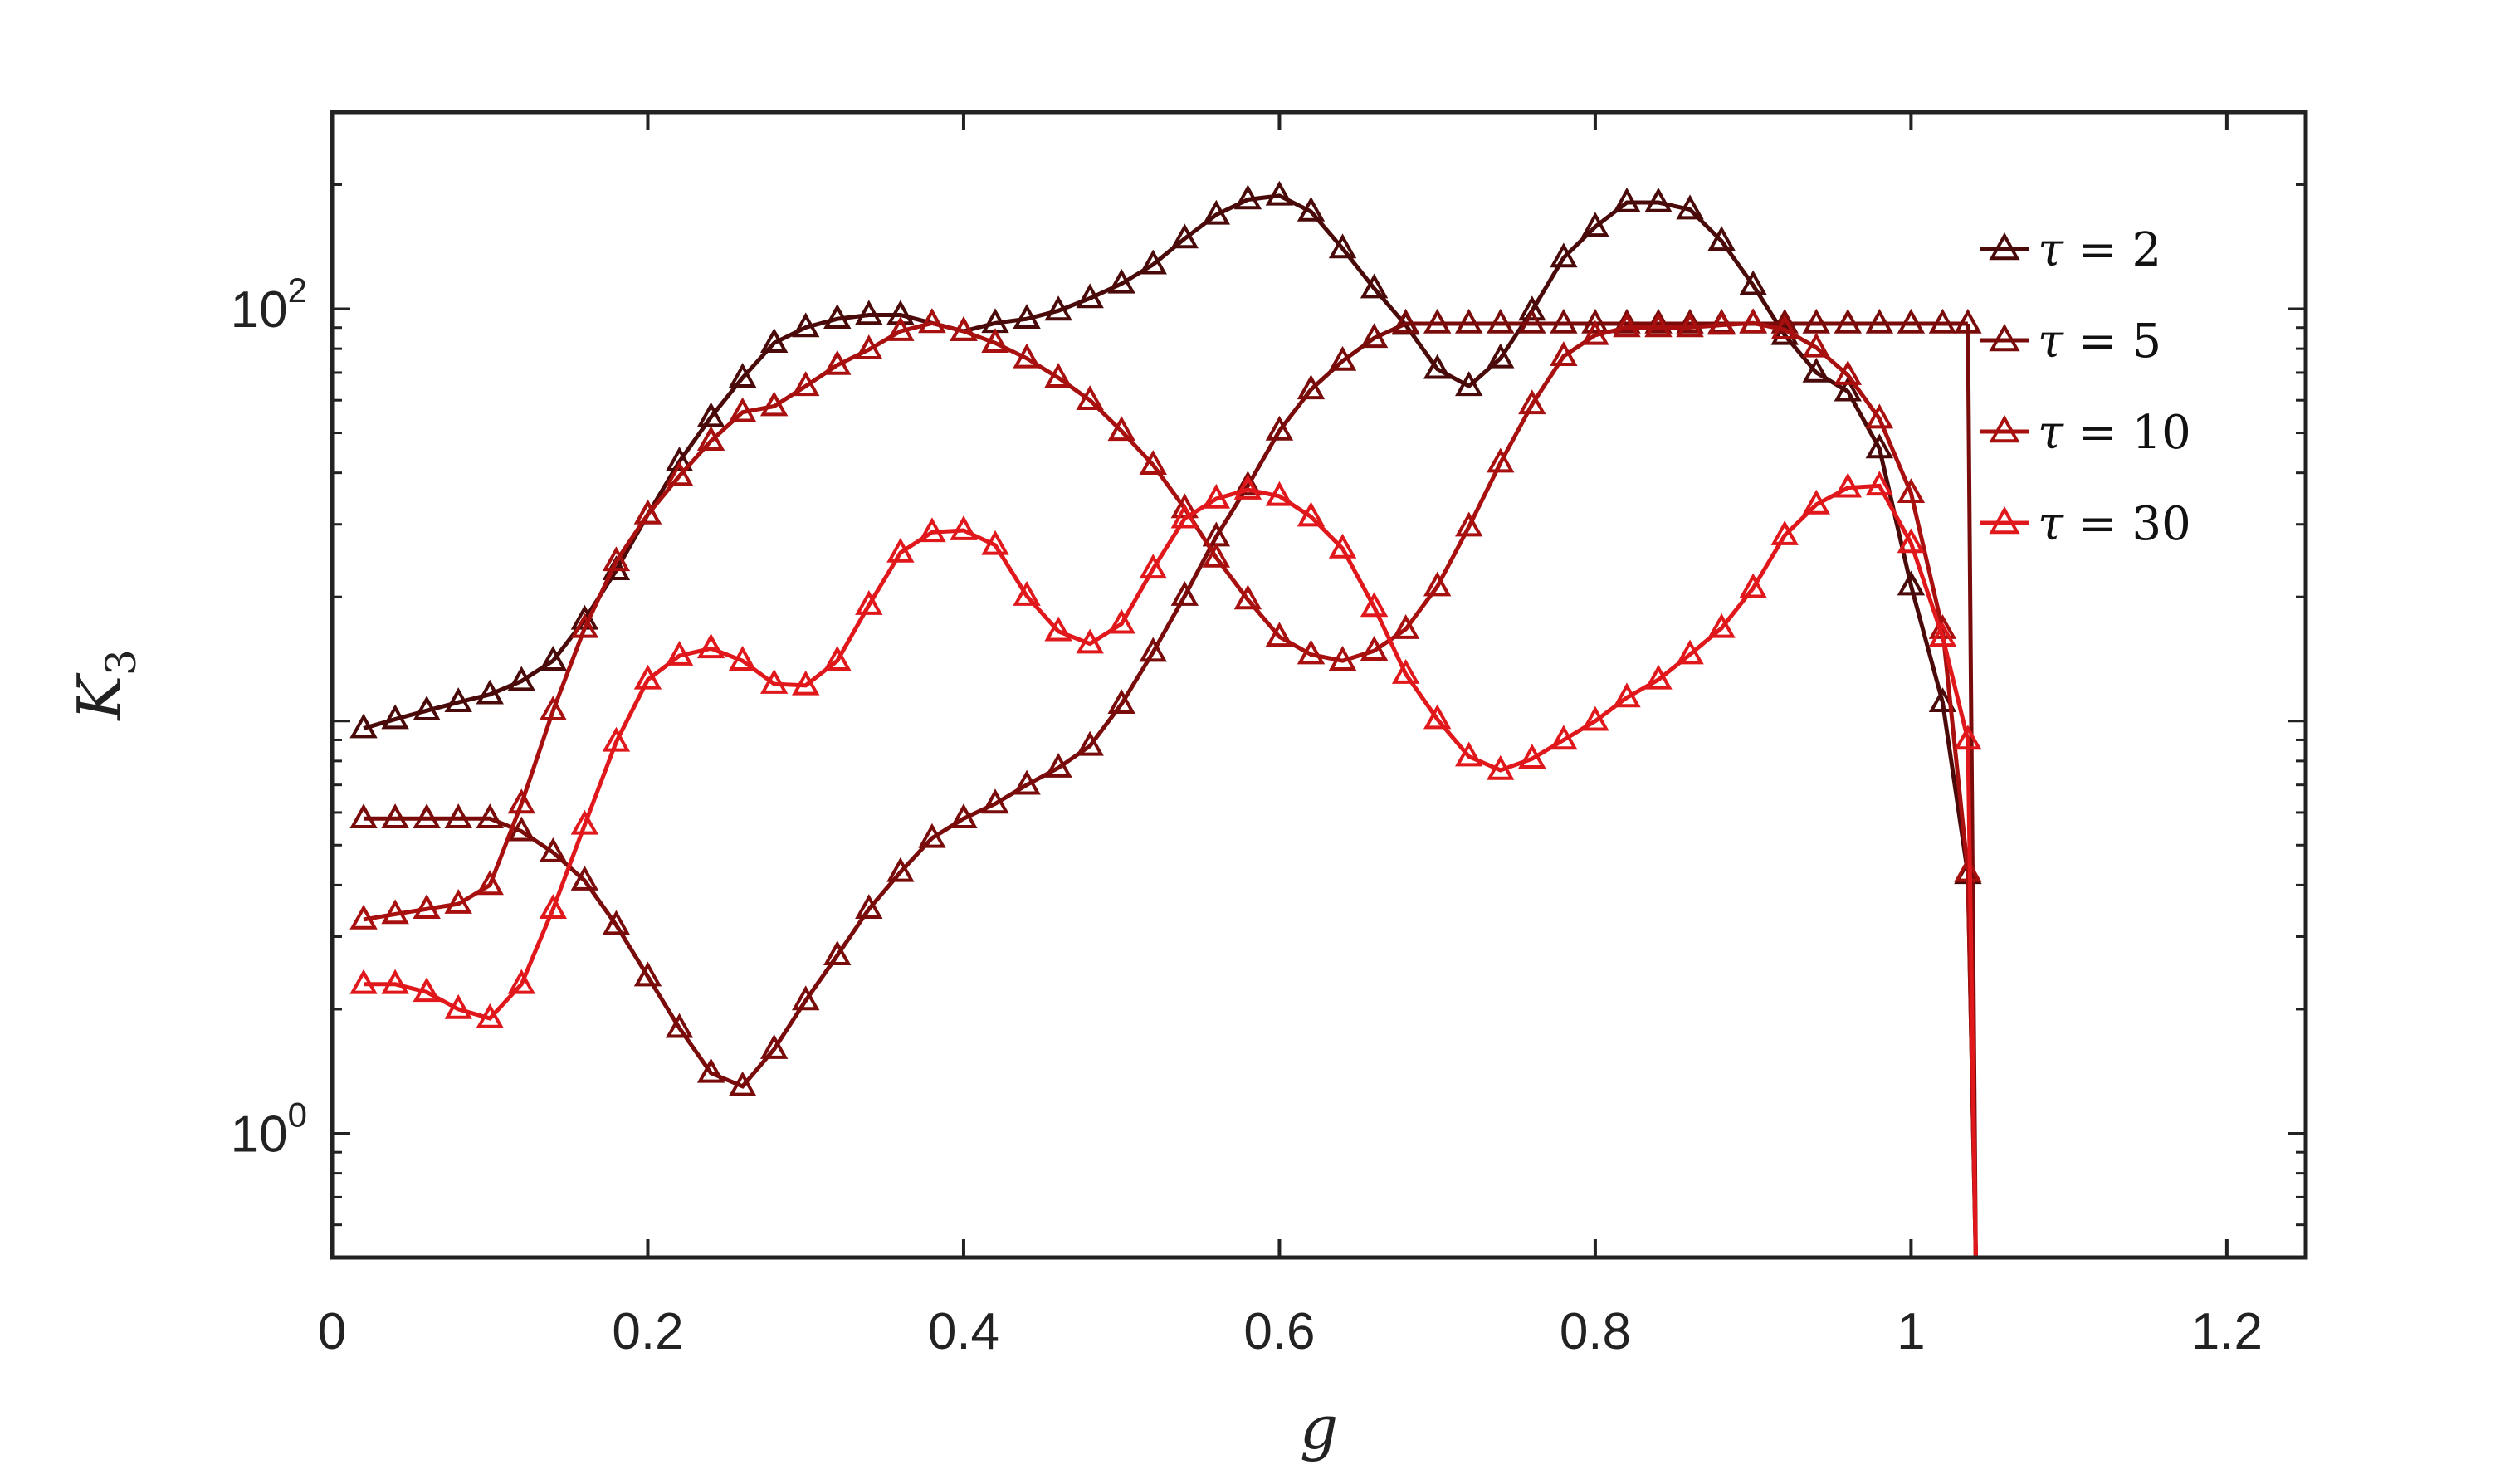 The image size is (2510, 1484). Describe the element at coordinates (2114, 524) in the screenshot. I see `legend-label: τ = 30` at that location.